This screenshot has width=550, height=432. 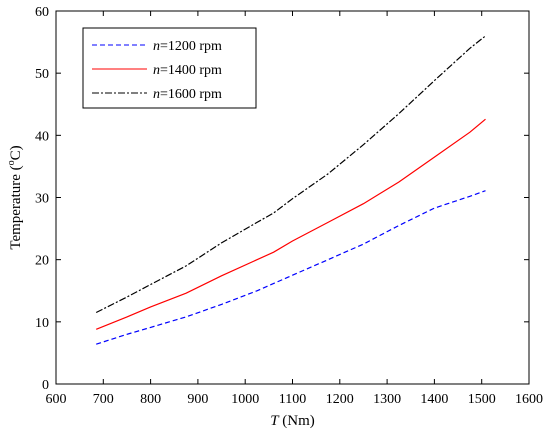 What do you see at coordinates (42, 74) in the screenshot?
I see `y-tick-label-50: 50` at bounding box center [42, 74].